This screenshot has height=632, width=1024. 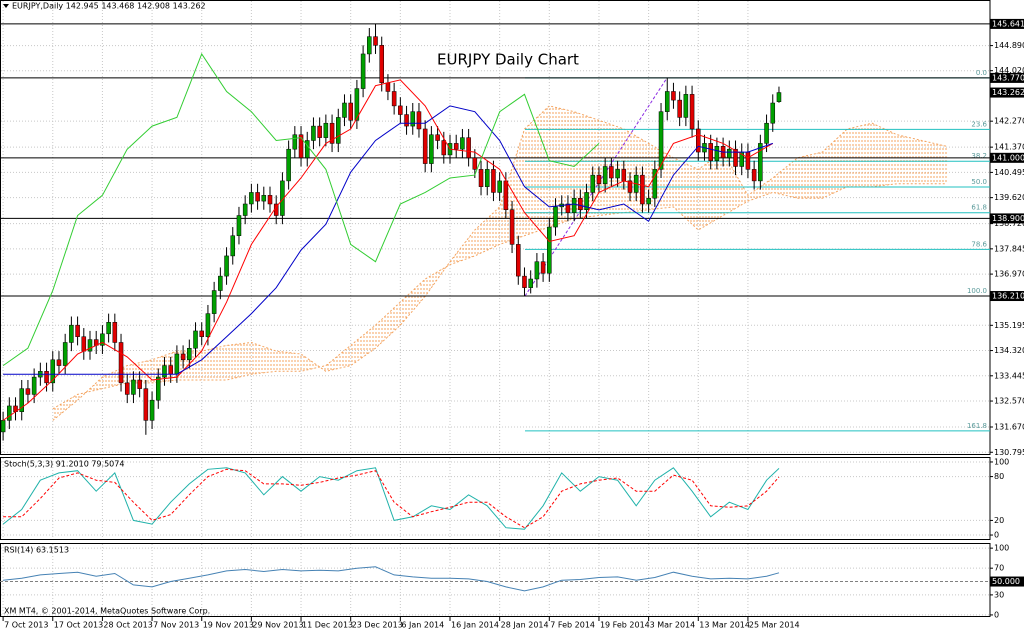 What do you see at coordinates (1009, 325) in the screenshot?
I see `y-tick-label: 135.195` at bounding box center [1009, 325].